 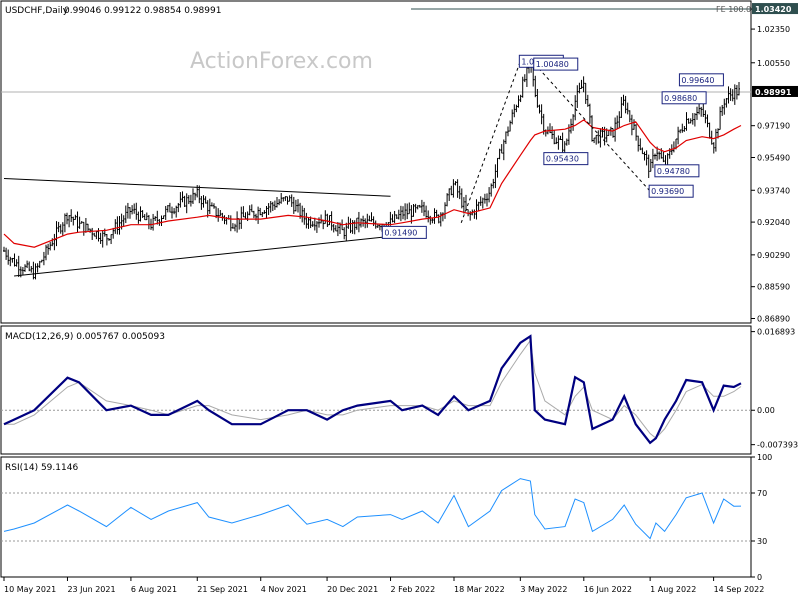 I want to click on rsi-y-tick-label: 0, so click(x=759, y=577).